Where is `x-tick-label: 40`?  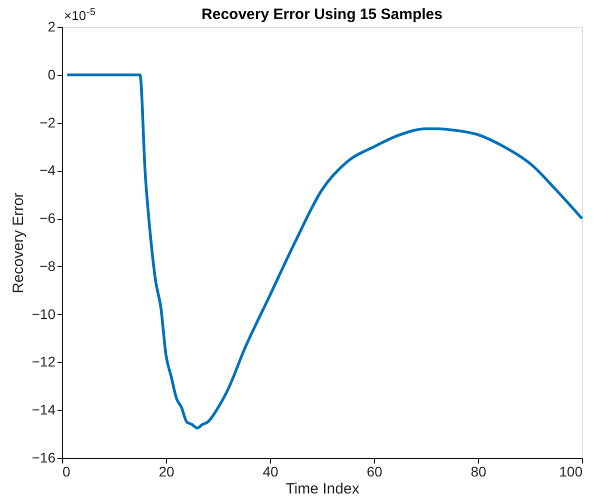
x-tick-label: 40 is located at coordinates (270, 472).